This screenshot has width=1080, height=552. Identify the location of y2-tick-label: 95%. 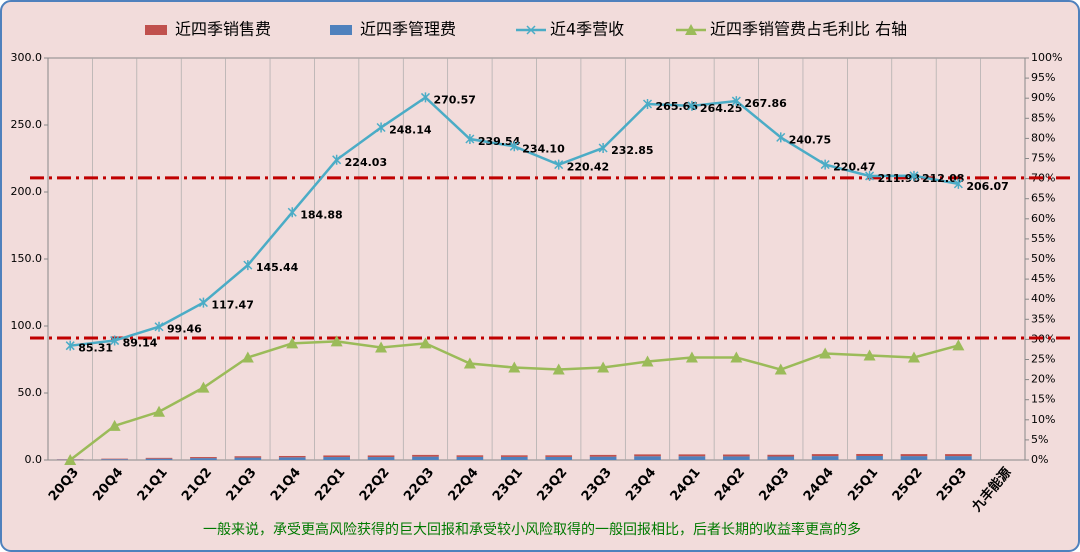
(1043, 77).